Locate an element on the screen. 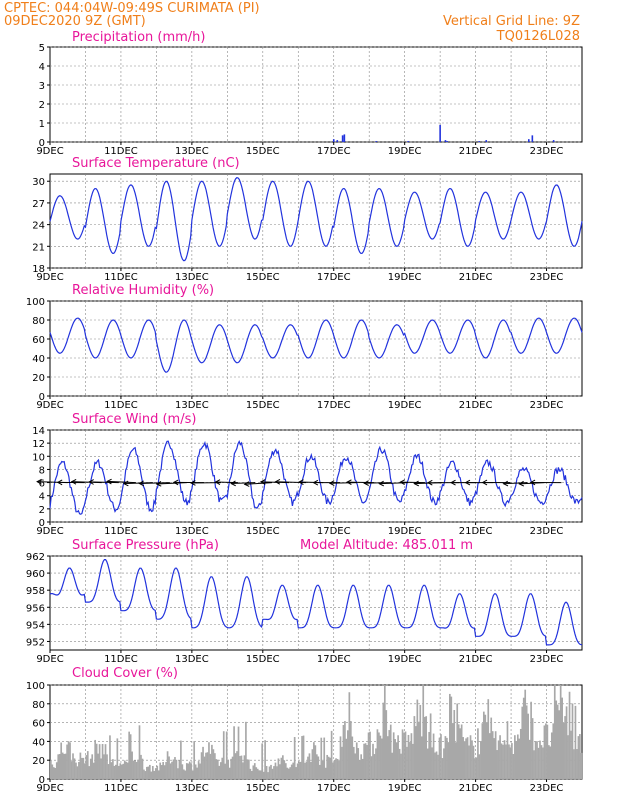 This screenshot has width=618, height=800. x-tick-label: 9DEC is located at coordinates (49, 788).